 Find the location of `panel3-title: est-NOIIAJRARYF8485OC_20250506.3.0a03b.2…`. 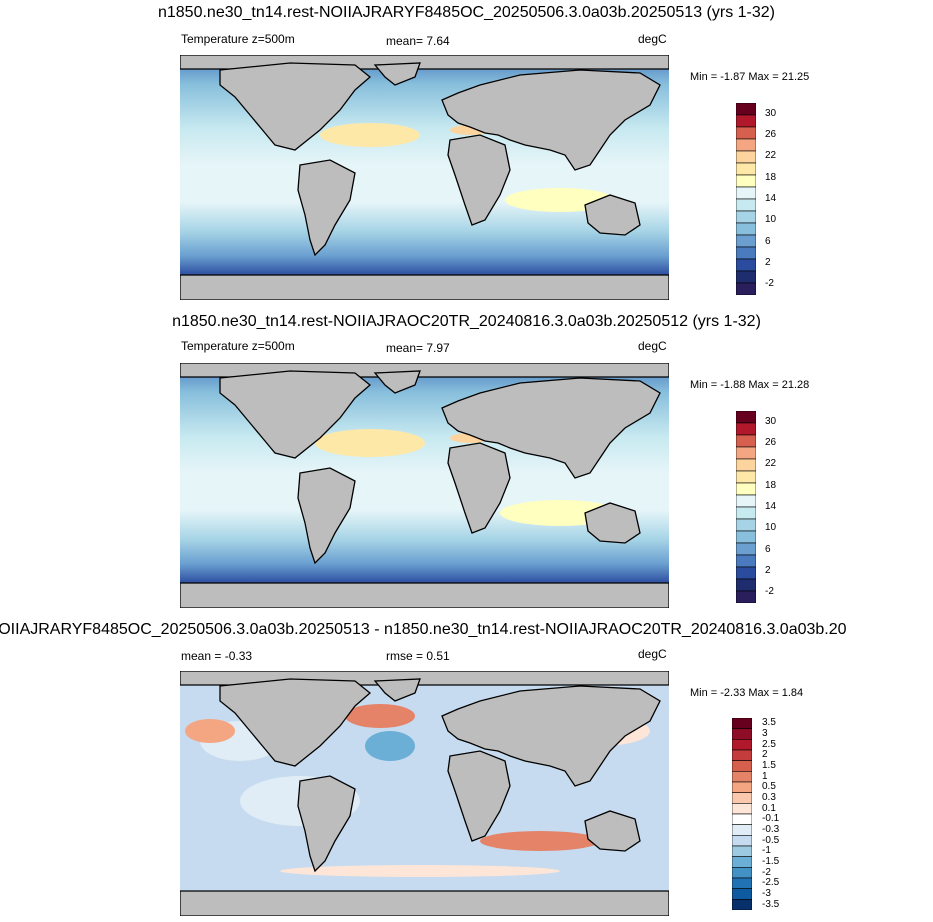

panel3-title: est-NOIIAJRARYF8485OC_20250506.3.0a03b.2… is located at coordinates (423, 629).